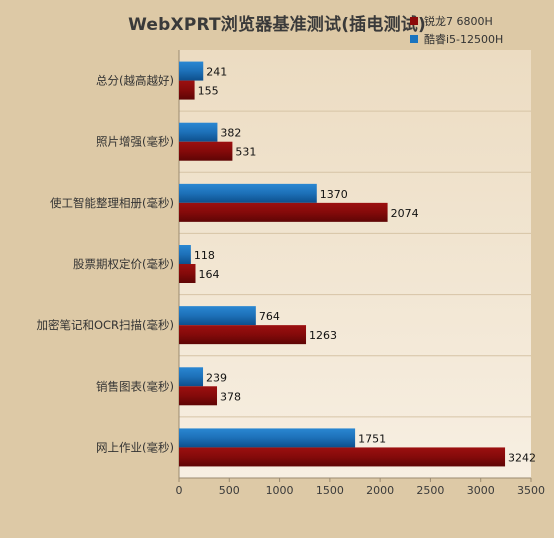 The height and width of the screenshot is (538, 554). What do you see at coordinates (230, 133) in the screenshot?
I see `data-label-core-i5: 382` at bounding box center [230, 133].